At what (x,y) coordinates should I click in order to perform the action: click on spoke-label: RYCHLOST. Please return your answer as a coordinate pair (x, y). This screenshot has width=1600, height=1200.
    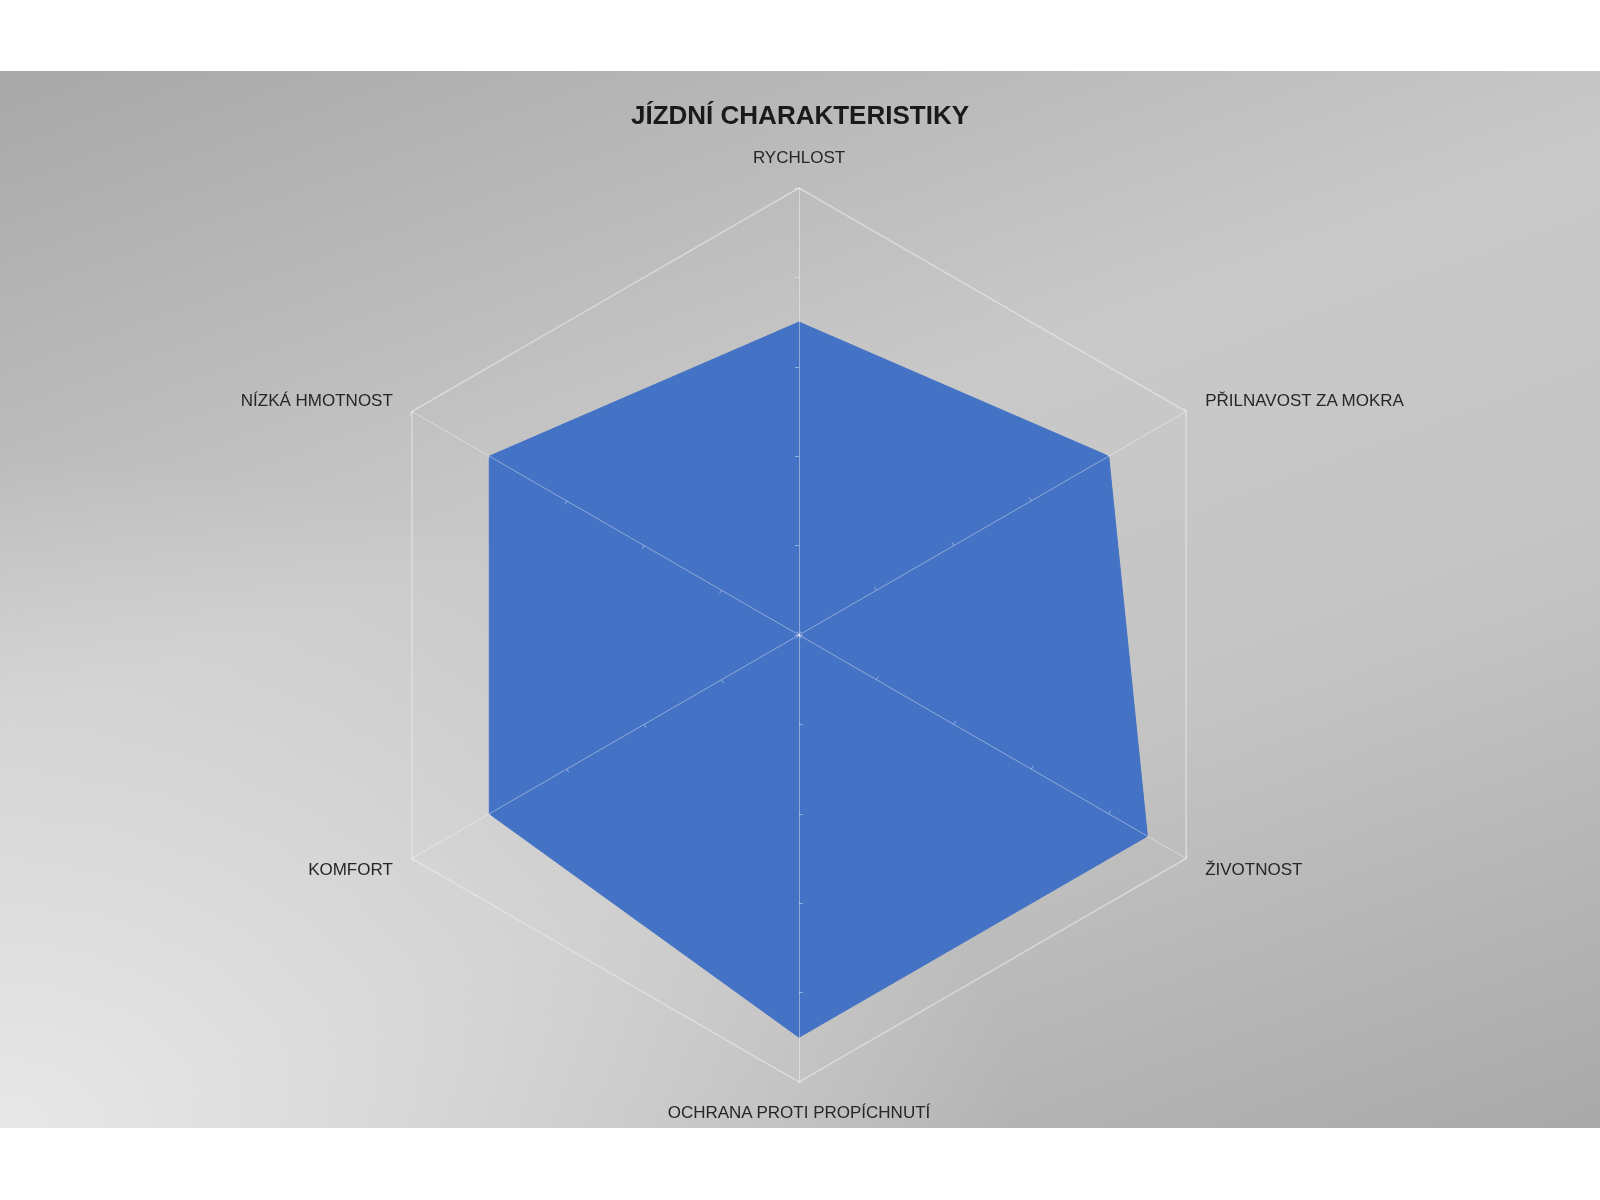
    Looking at the image, I should click on (799, 157).